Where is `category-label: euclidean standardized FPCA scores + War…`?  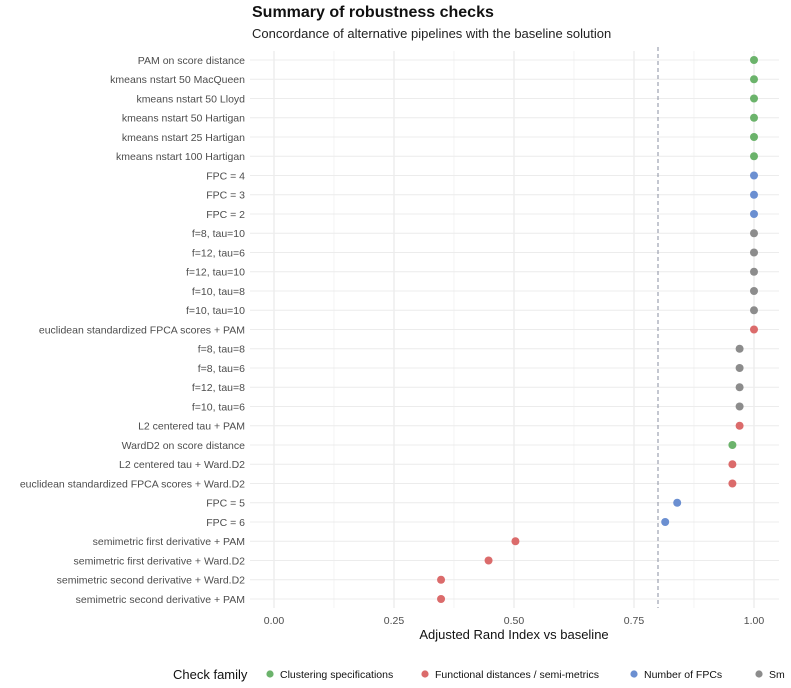
category-label: euclidean standardized FPCA scores + War… is located at coordinates (132, 484).